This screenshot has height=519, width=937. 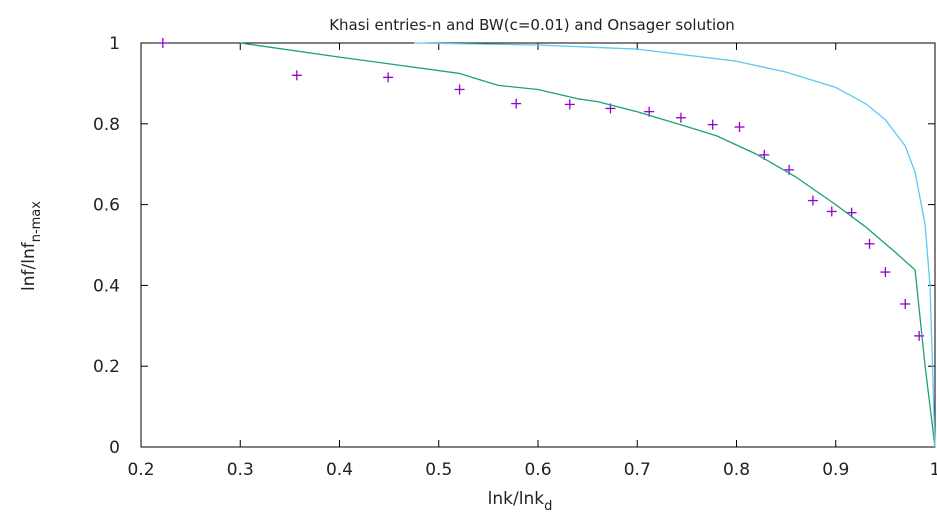 I want to click on x-tick-label: 0.5, so click(x=438, y=470).